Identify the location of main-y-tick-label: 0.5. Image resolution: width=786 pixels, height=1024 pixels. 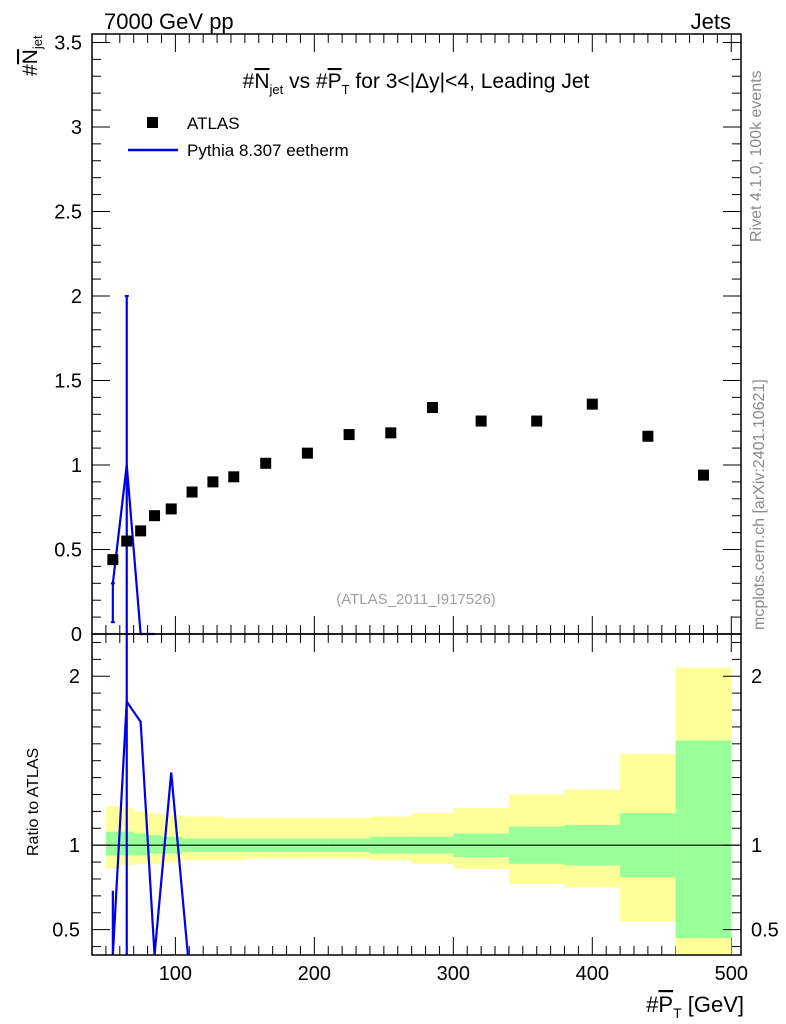
(68, 550).